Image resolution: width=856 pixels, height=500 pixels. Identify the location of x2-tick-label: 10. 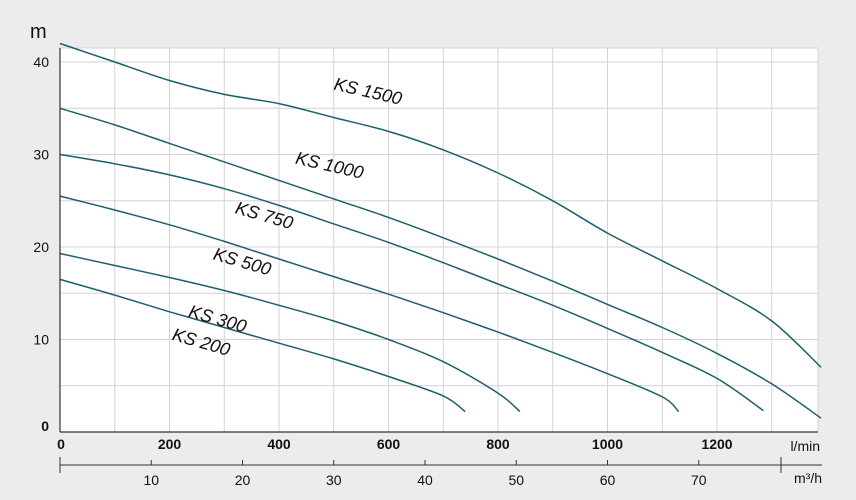
(151, 480).